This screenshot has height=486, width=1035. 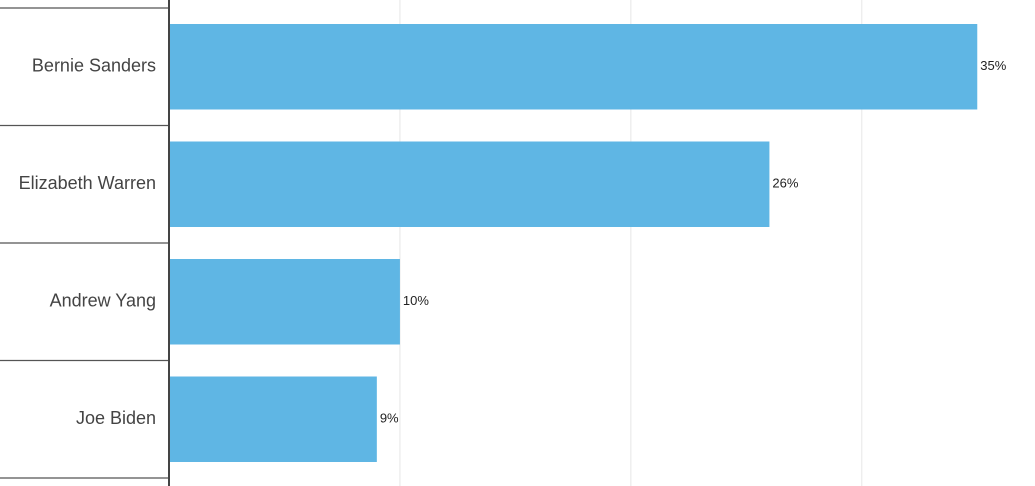 I want to click on category-label: Elizabeth Warren, so click(x=87, y=183).